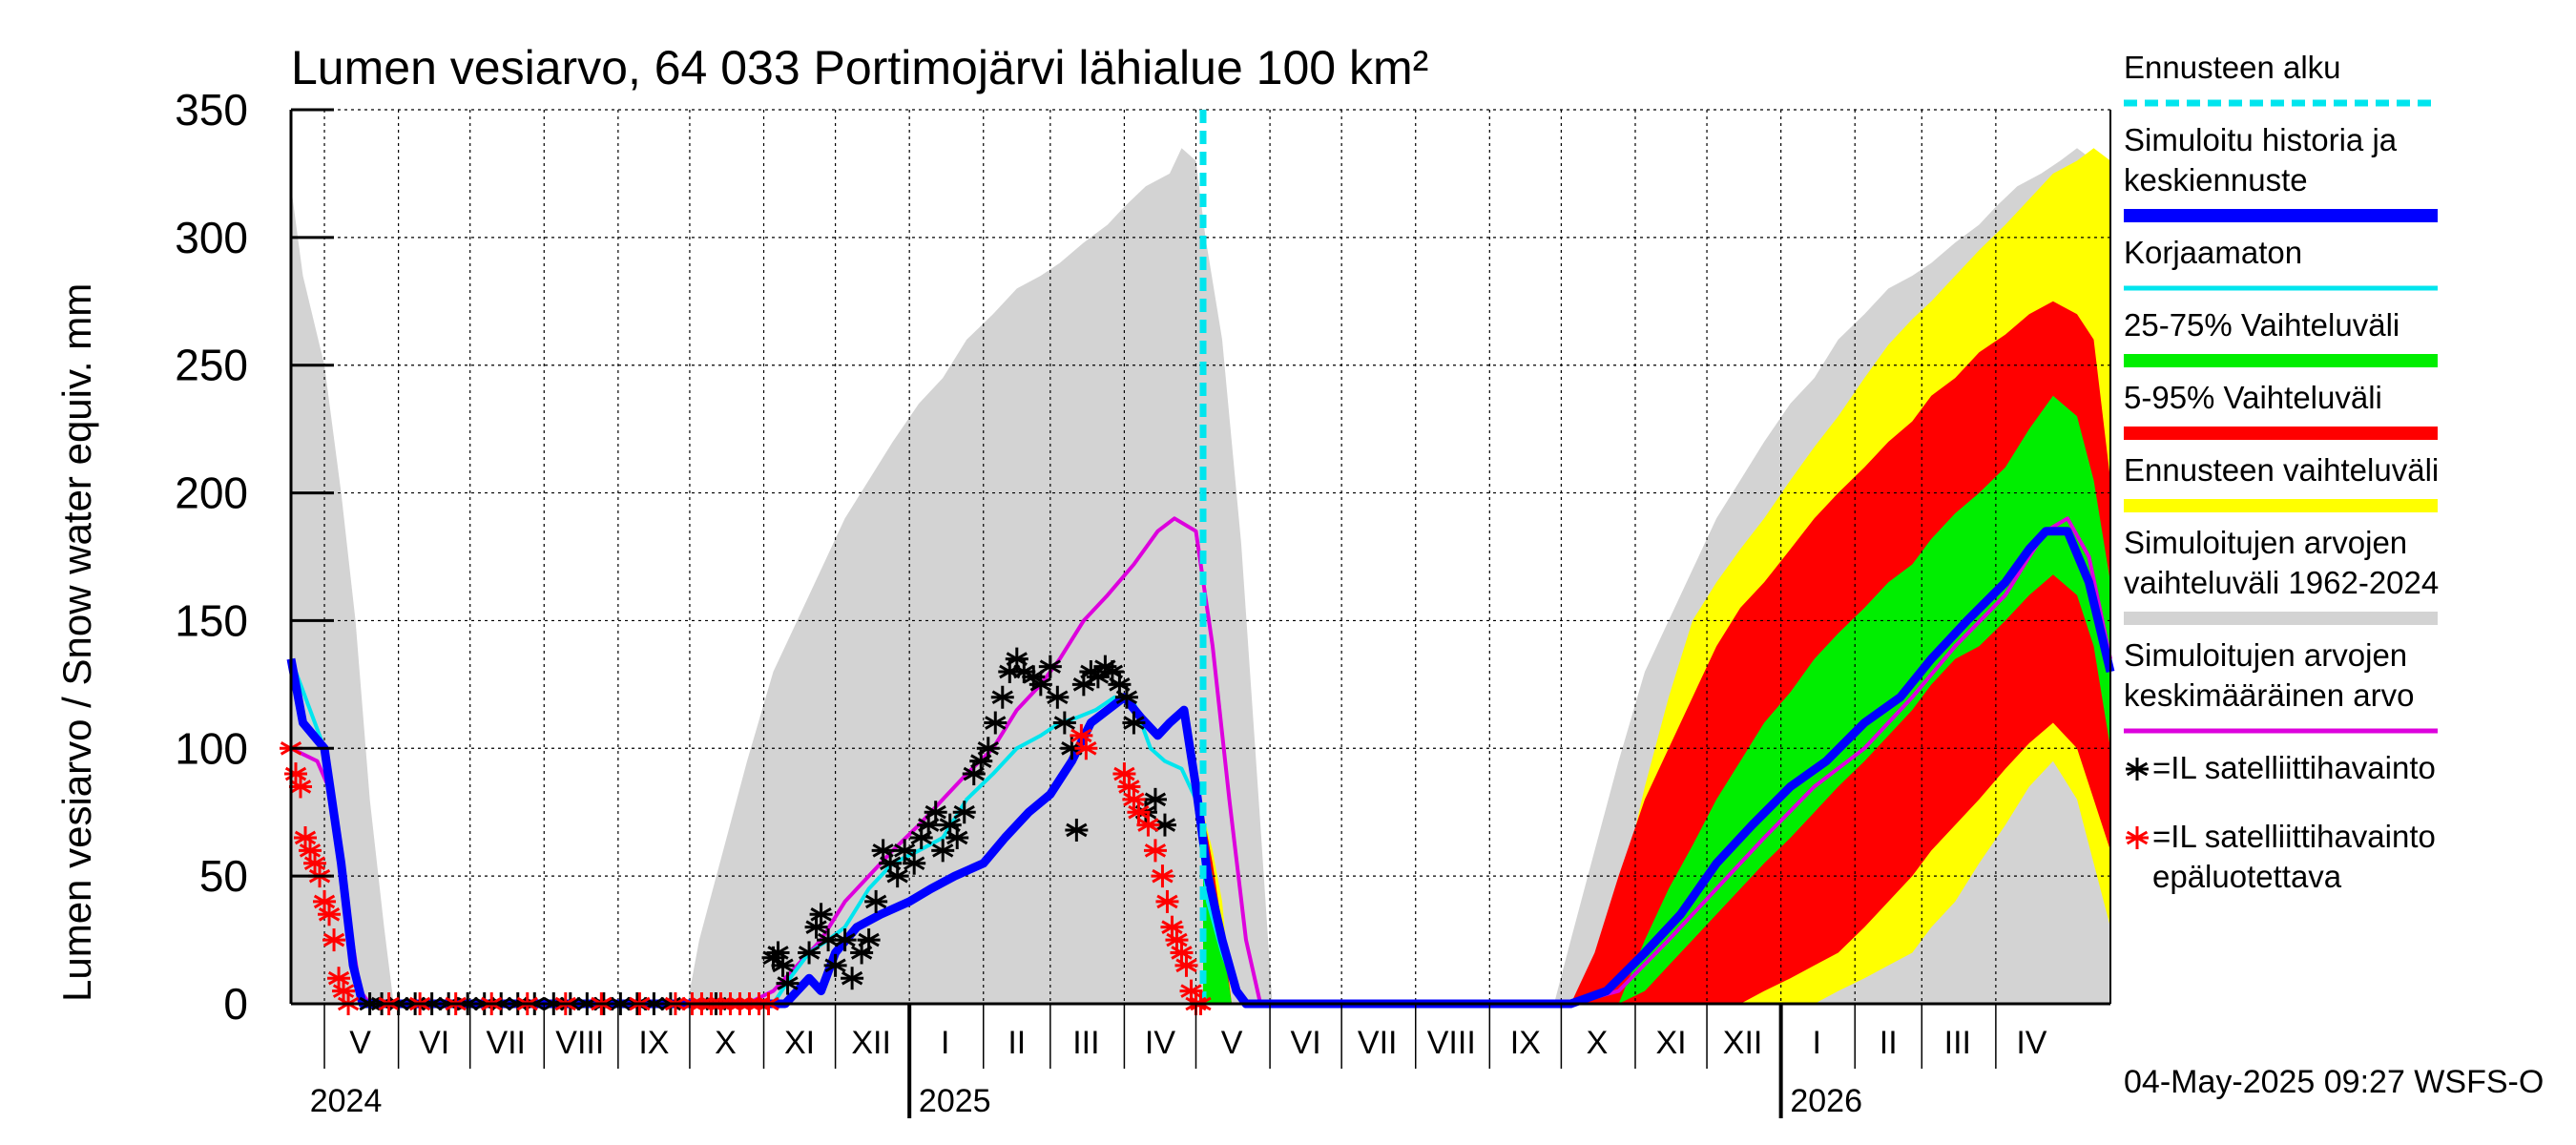  What do you see at coordinates (2261, 160) in the screenshot?
I see `legend-label-1: Simuloitu historia ja keskiennuste` at bounding box center [2261, 160].